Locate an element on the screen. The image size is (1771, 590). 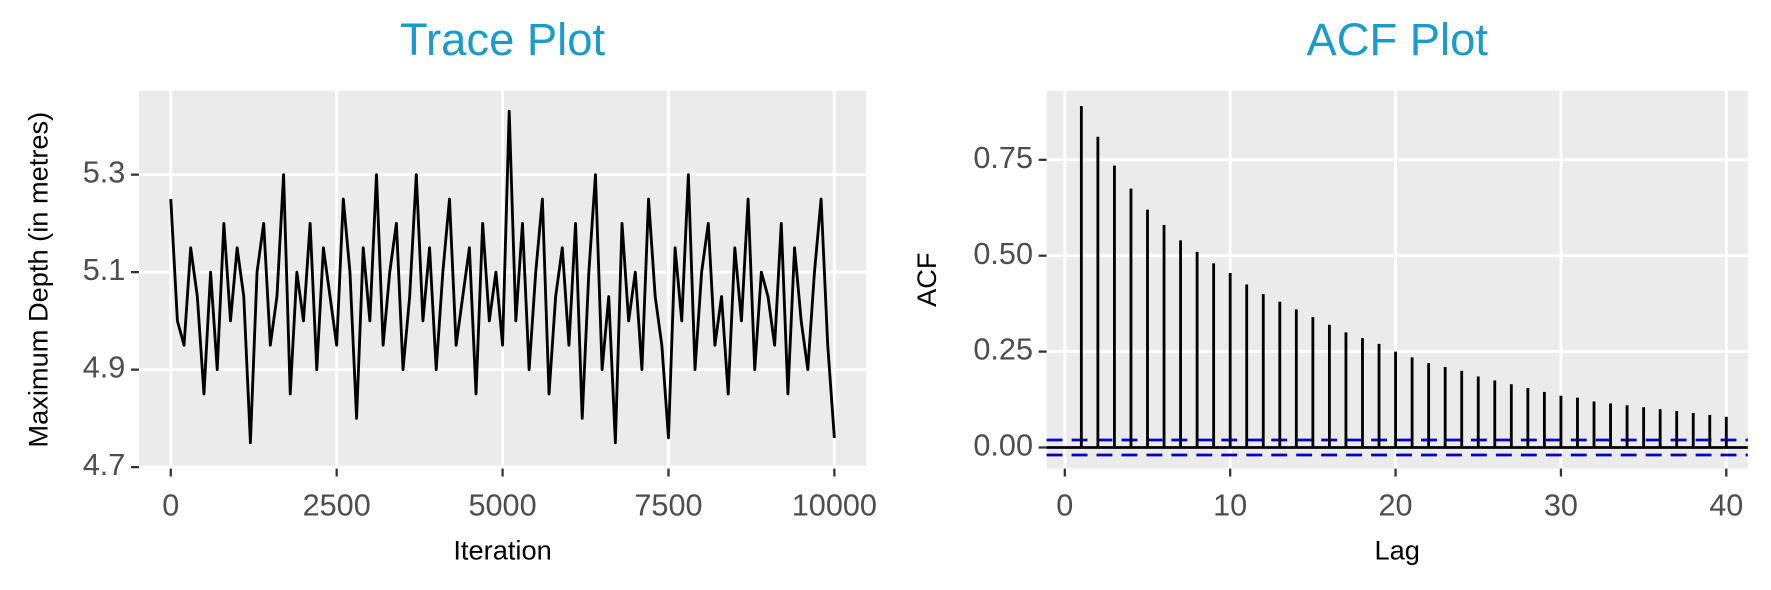
y-tick-label: 0.50 is located at coordinates (1003, 254).